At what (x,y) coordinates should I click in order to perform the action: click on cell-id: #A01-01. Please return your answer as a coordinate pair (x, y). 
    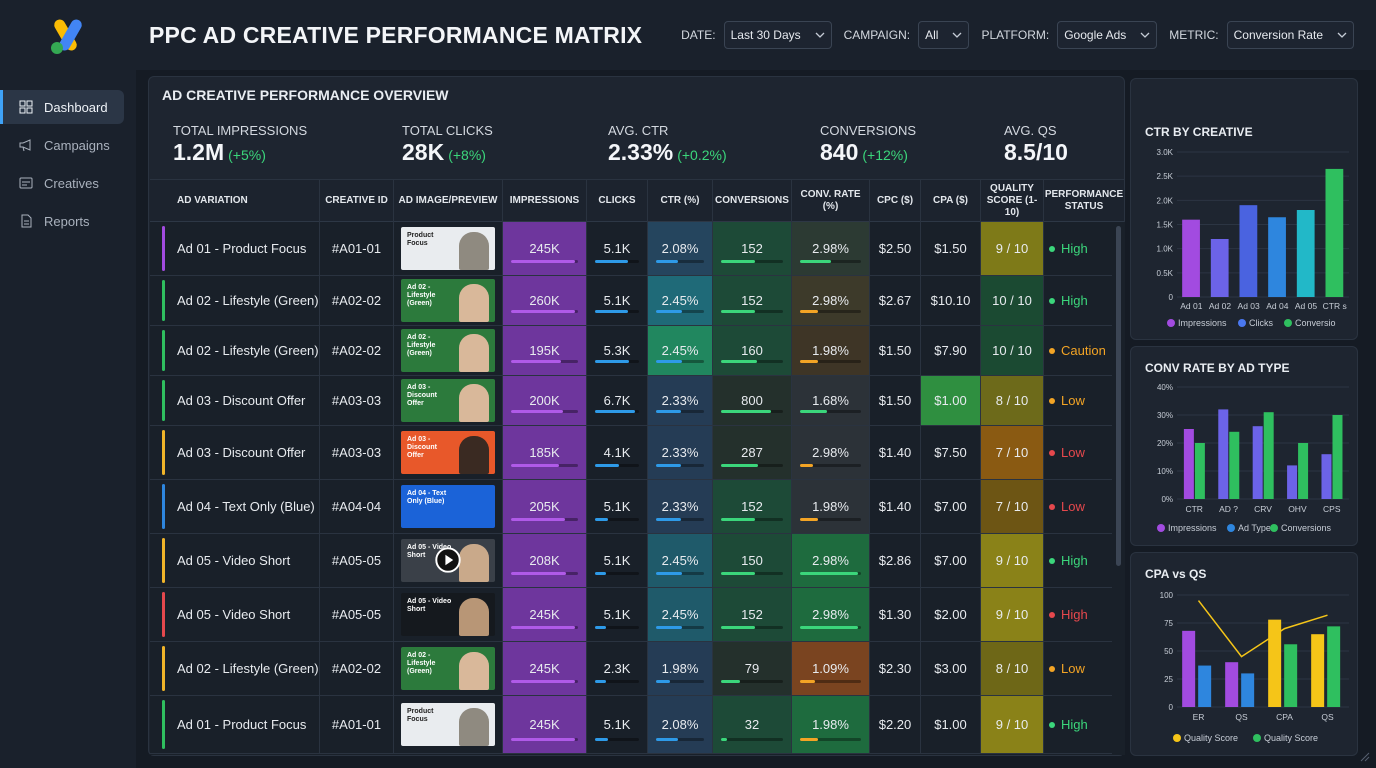
    Looking at the image, I should click on (357, 248).